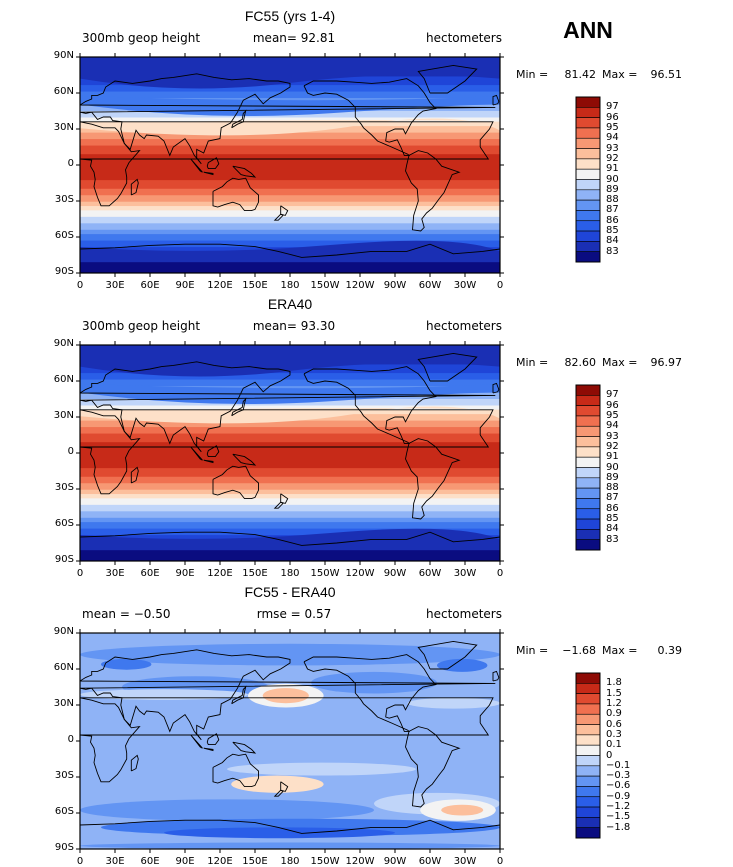 This screenshot has width=733, height=867. I want to click on colorbar-label: 1.2, so click(614, 703).